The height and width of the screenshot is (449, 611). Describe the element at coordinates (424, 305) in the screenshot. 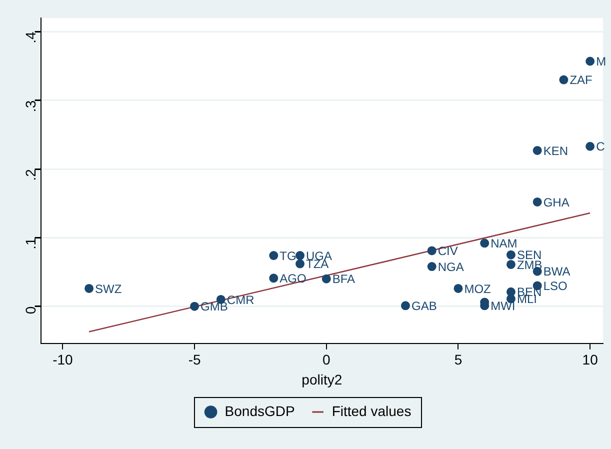

I see `data-label: GAB` at that location.